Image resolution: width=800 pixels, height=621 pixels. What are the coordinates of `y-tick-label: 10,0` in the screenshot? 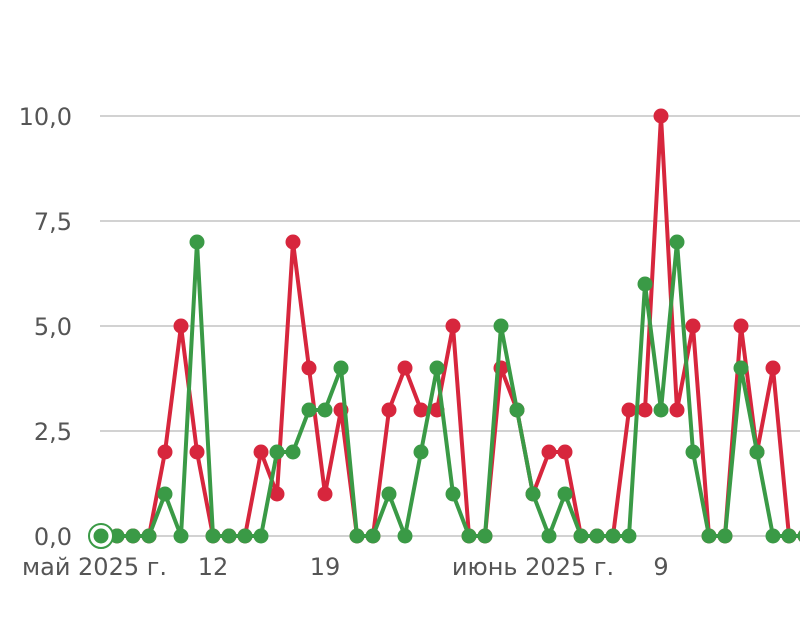 It's located at (45, 117).